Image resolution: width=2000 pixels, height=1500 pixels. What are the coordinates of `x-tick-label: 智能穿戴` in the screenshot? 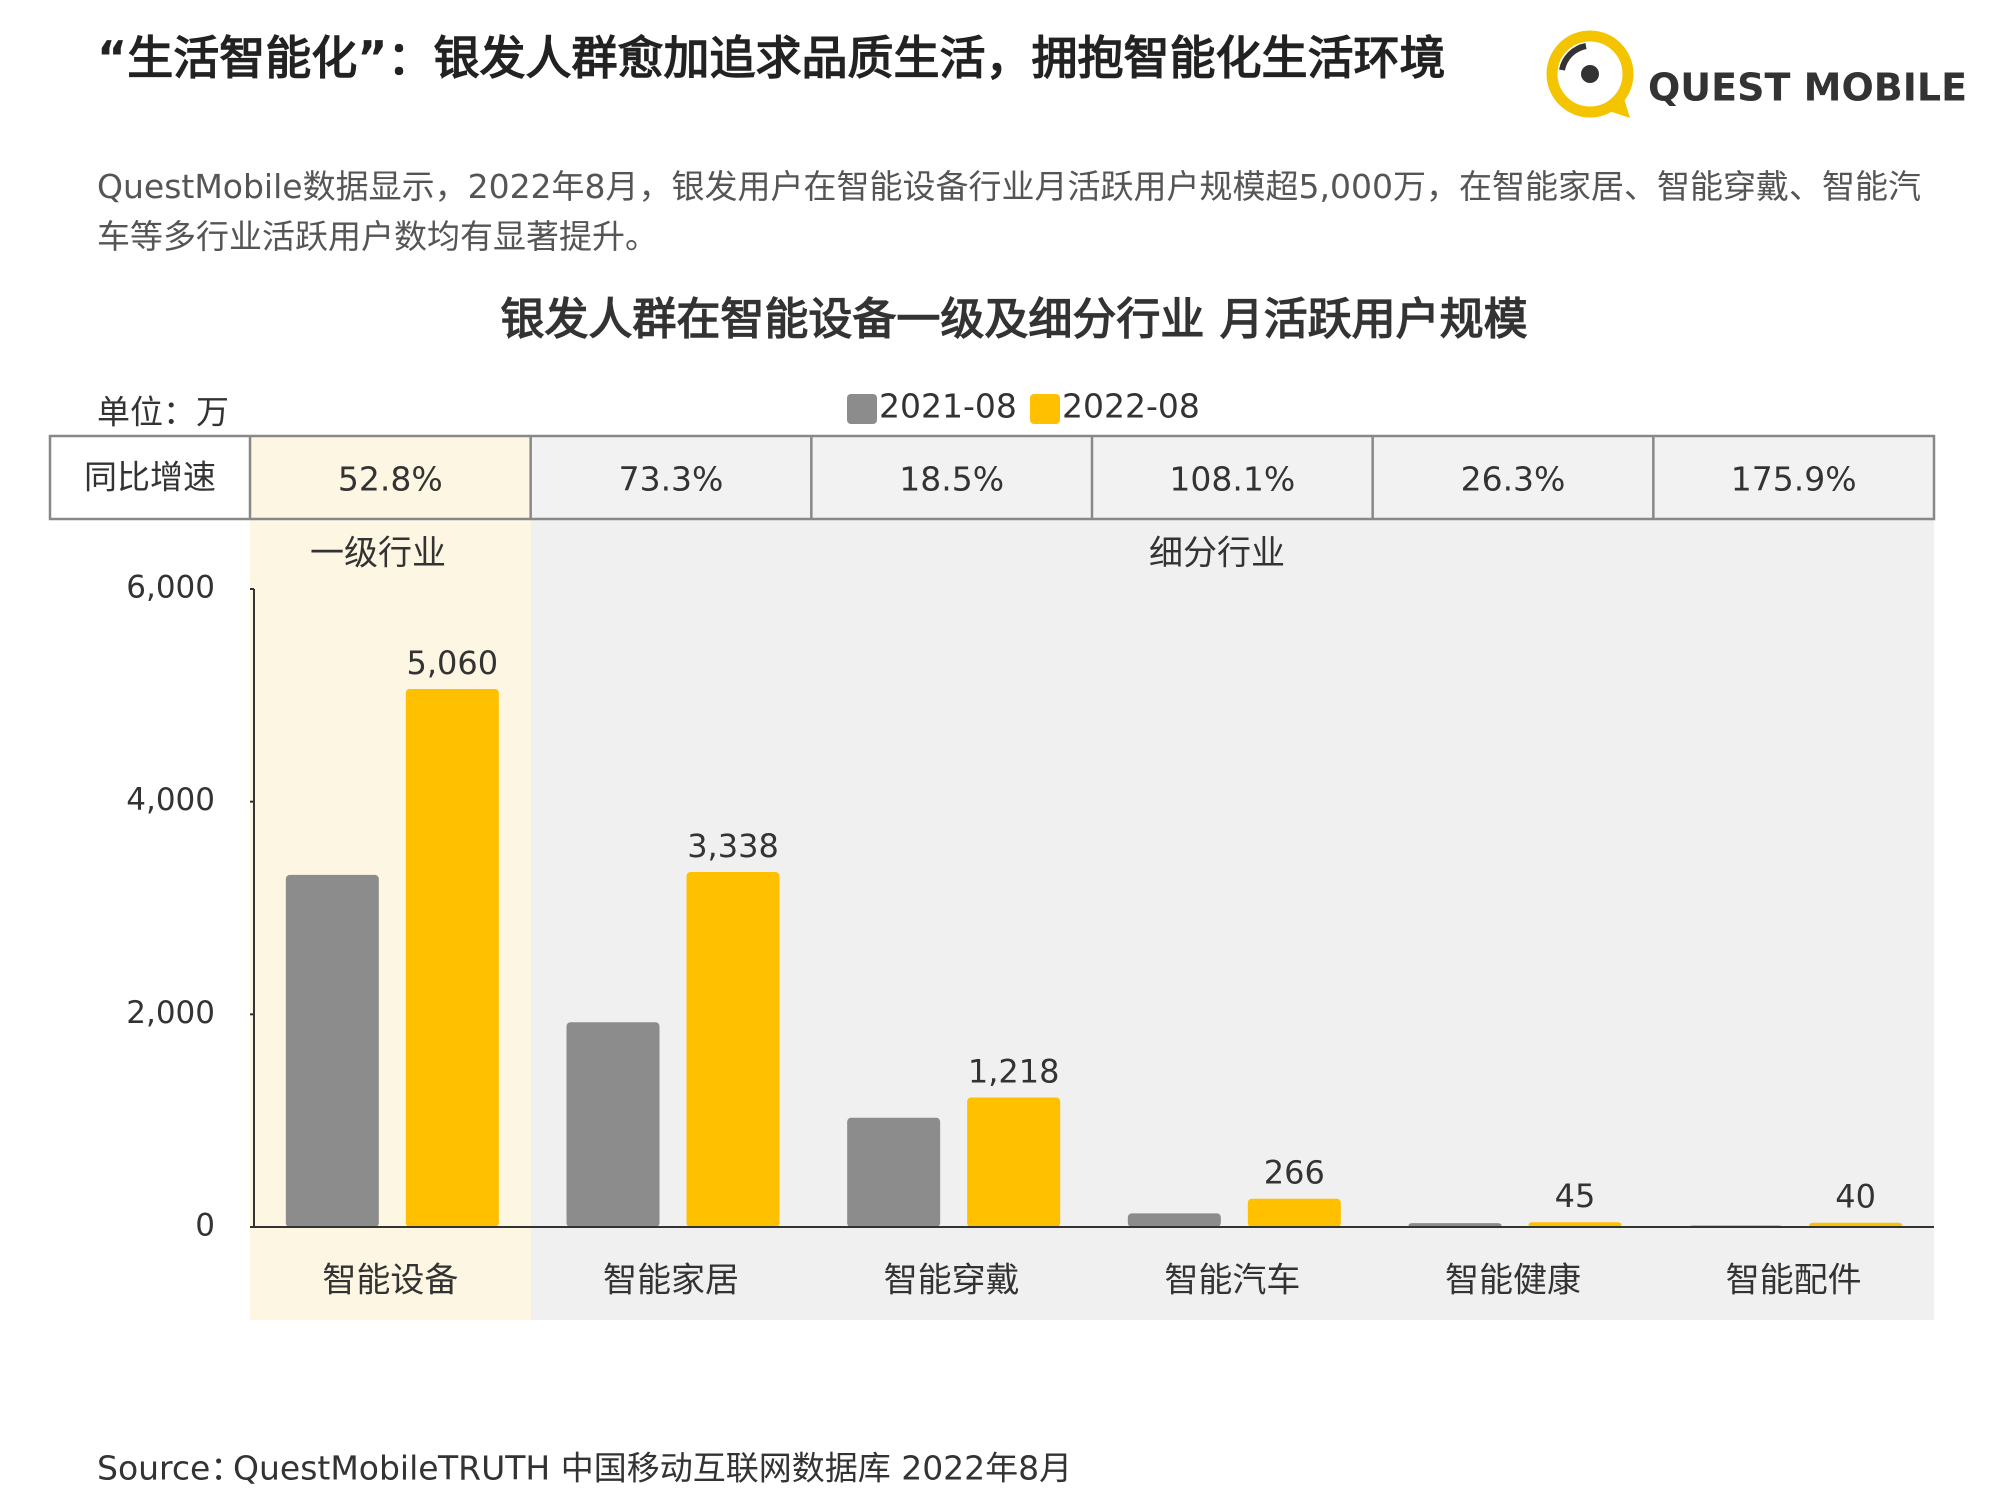 It's located at (952, 1281).